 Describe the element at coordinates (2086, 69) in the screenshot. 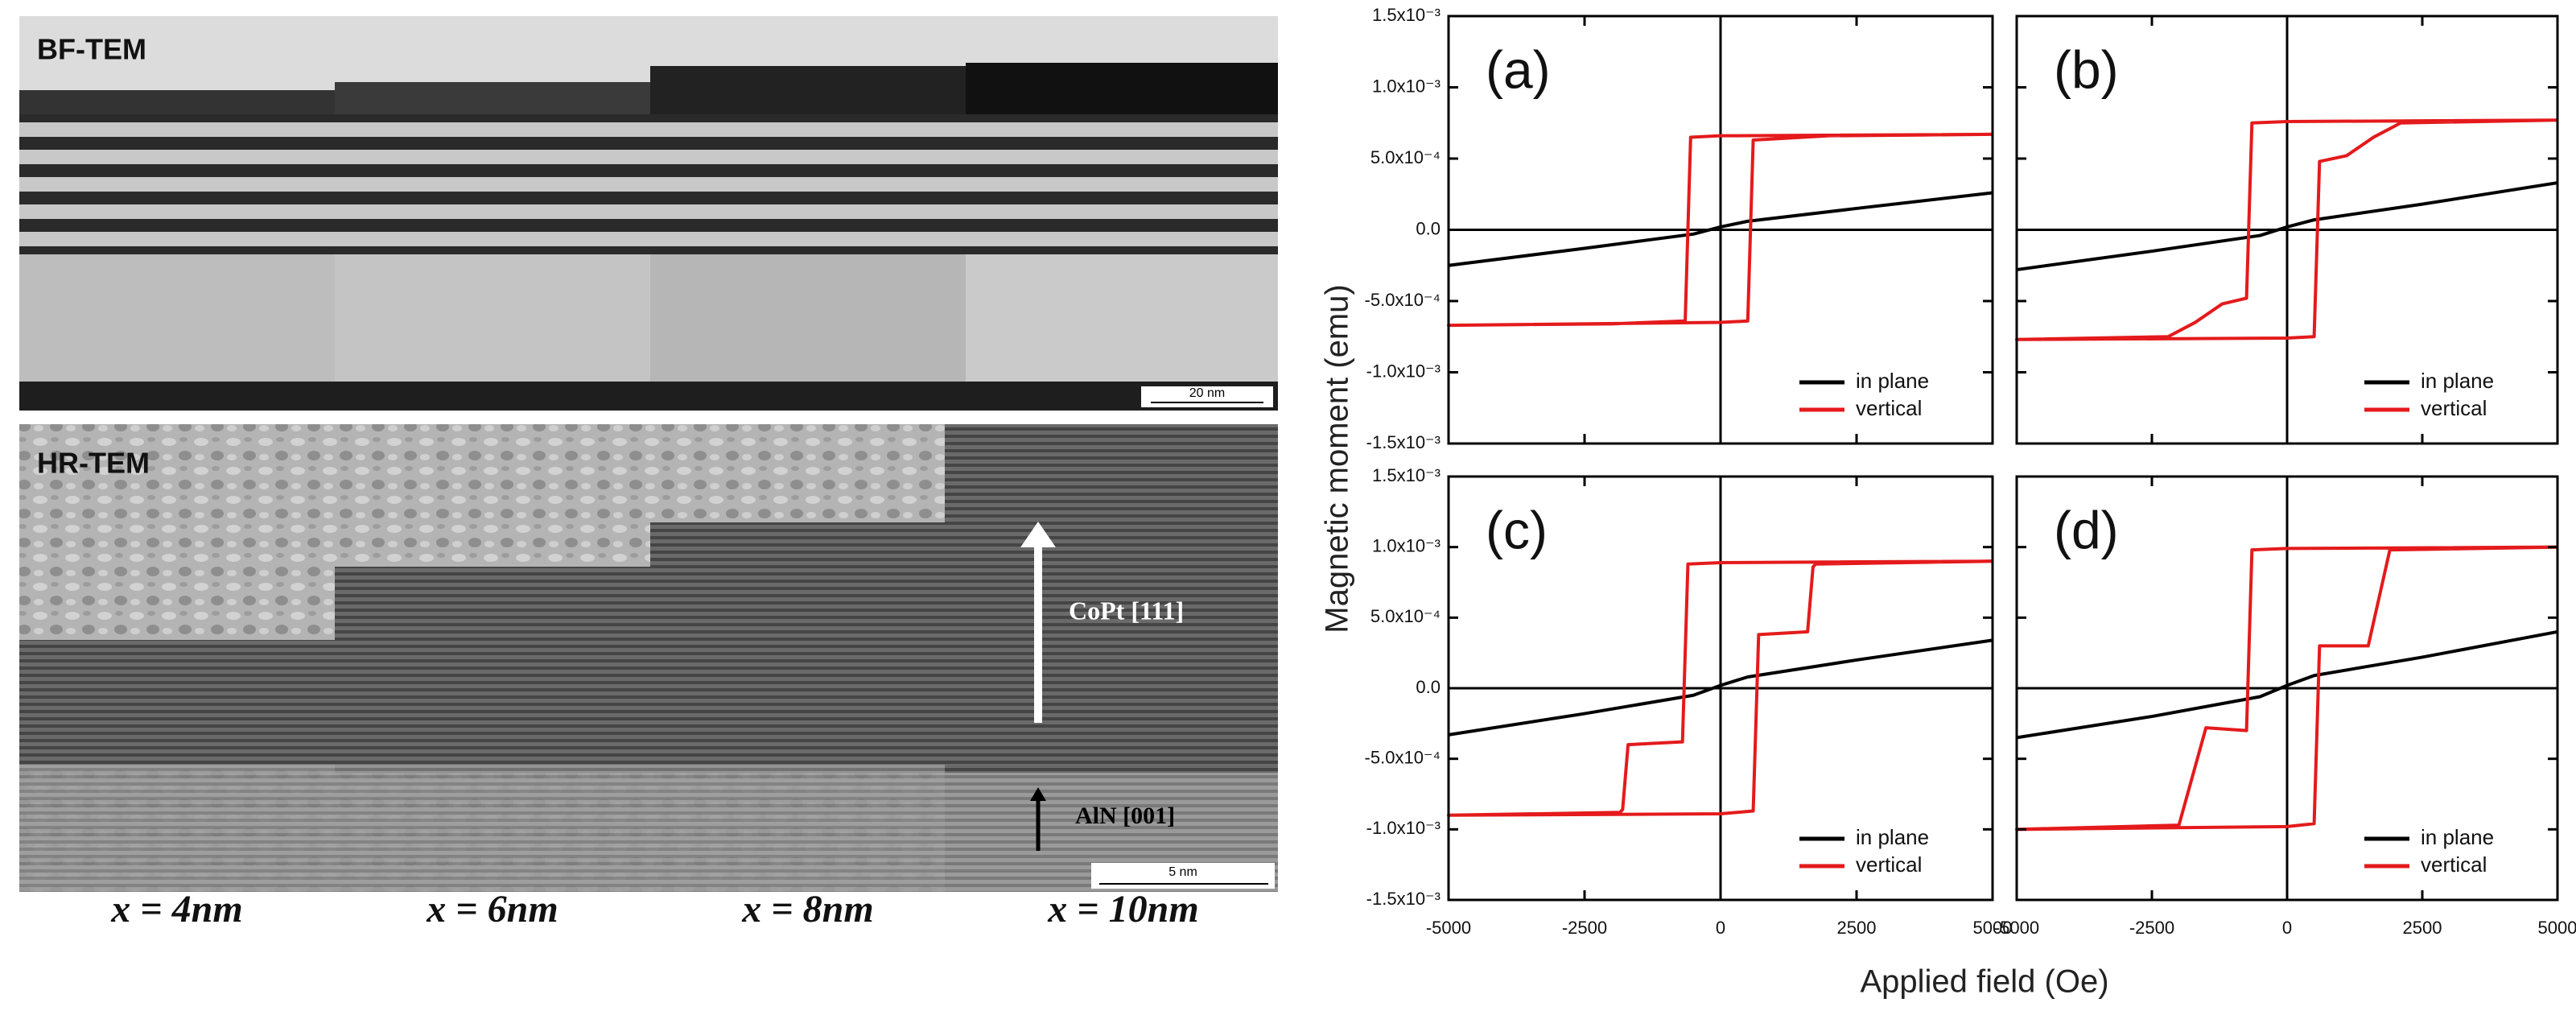

I see `panel-label: (b)` at that location.